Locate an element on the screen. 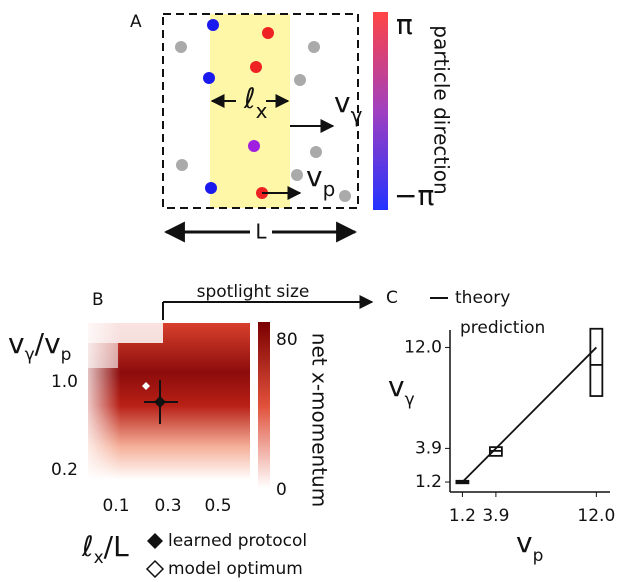 This screenshot has width=622, height=582. y-tick-label: 1.0 is located at coordinates (64, 382).